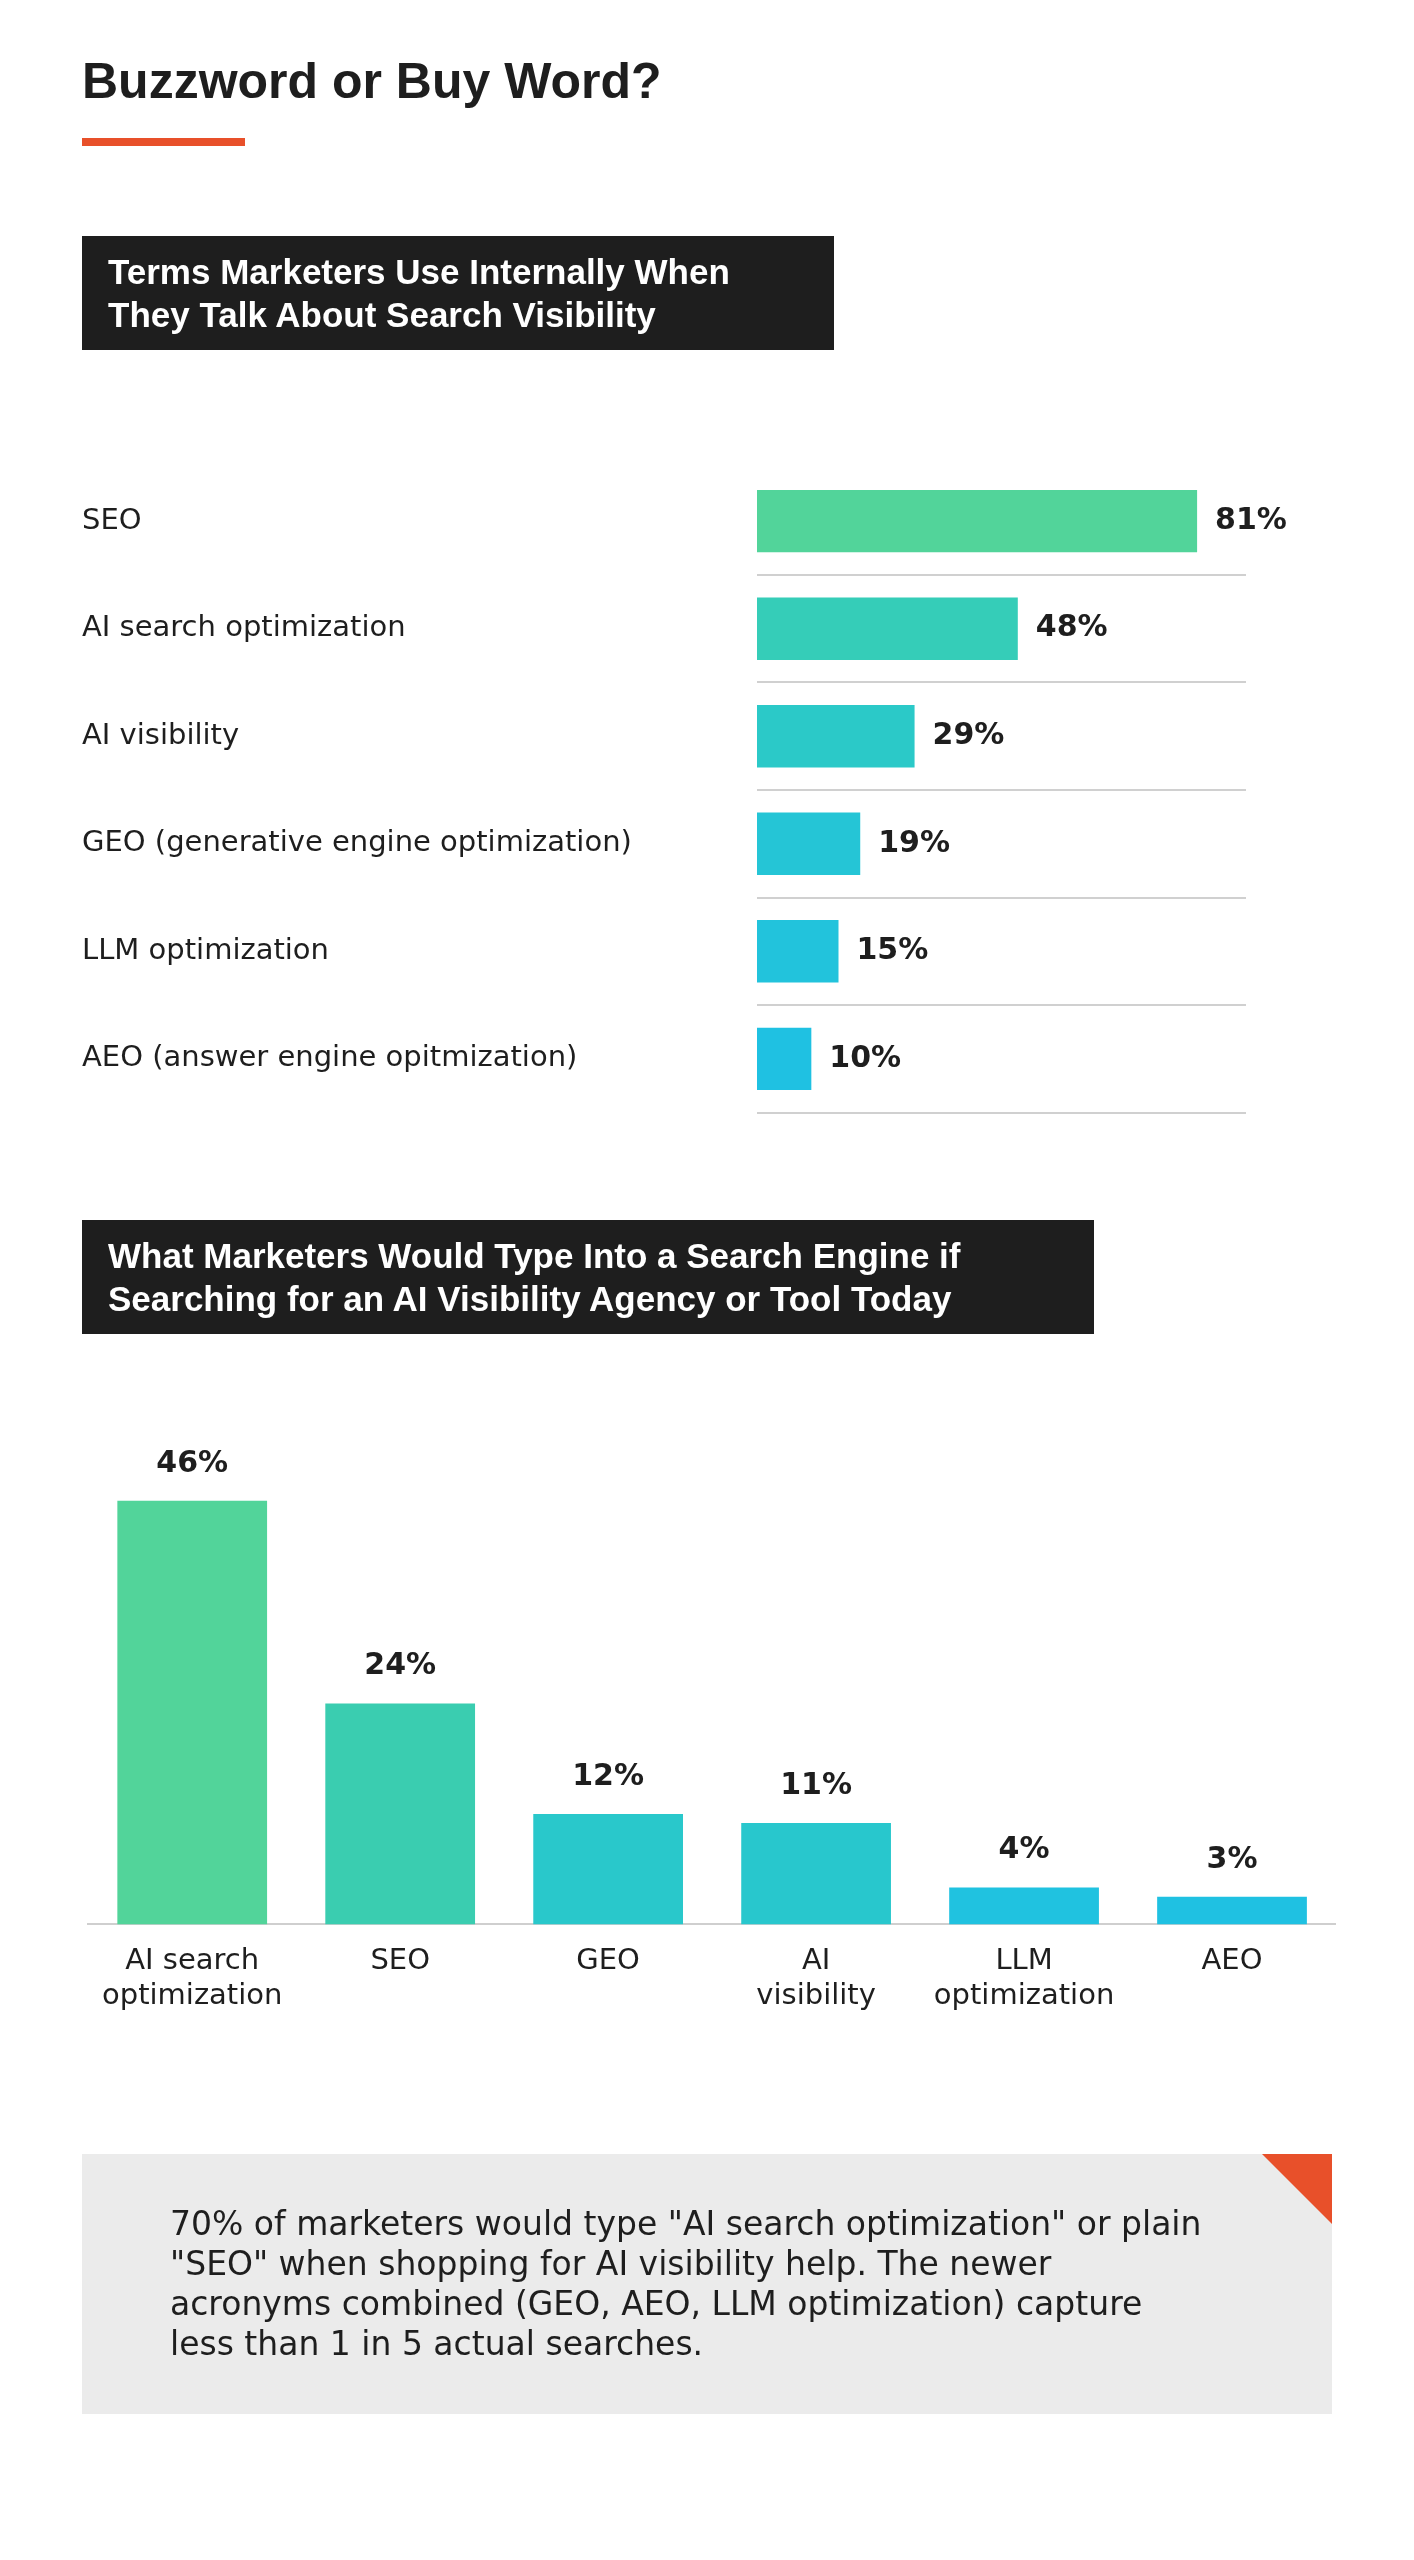 Image resolution: width=1414 pixels, height=2560 pixels. Describe the element at coordinates (968, 734) in the screenshot. I see `data-label: 29%` at that location.